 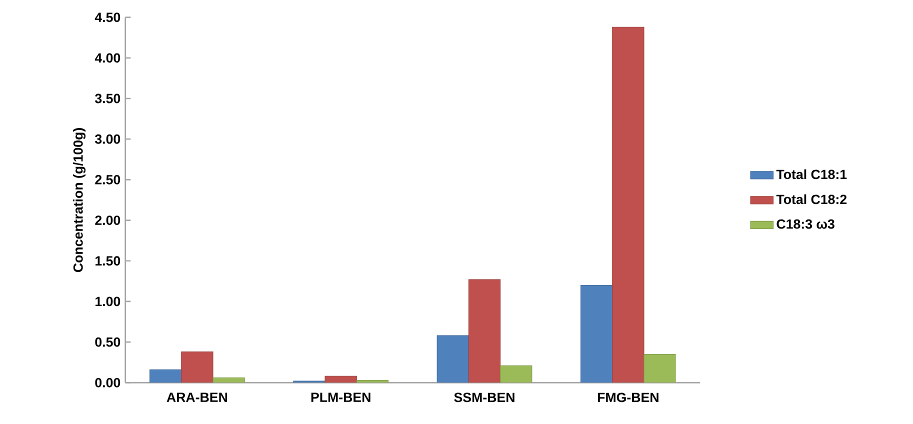 What do you see at coordinates (107, 342) in the screenshot?
I see `y-tick-label: 0.50` at bounding box center [107, 342].